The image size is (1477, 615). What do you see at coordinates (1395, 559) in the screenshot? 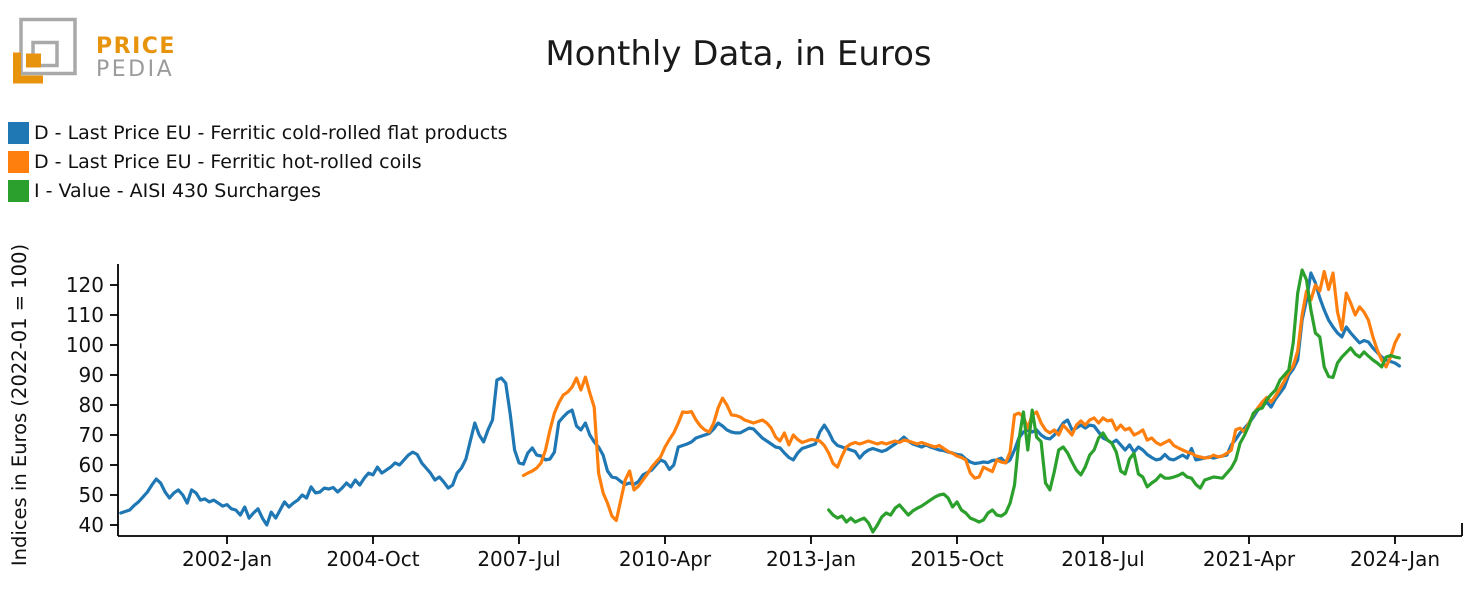
I see `x-tick-label: 2024-Jan` at bounding box center [1395, 559].